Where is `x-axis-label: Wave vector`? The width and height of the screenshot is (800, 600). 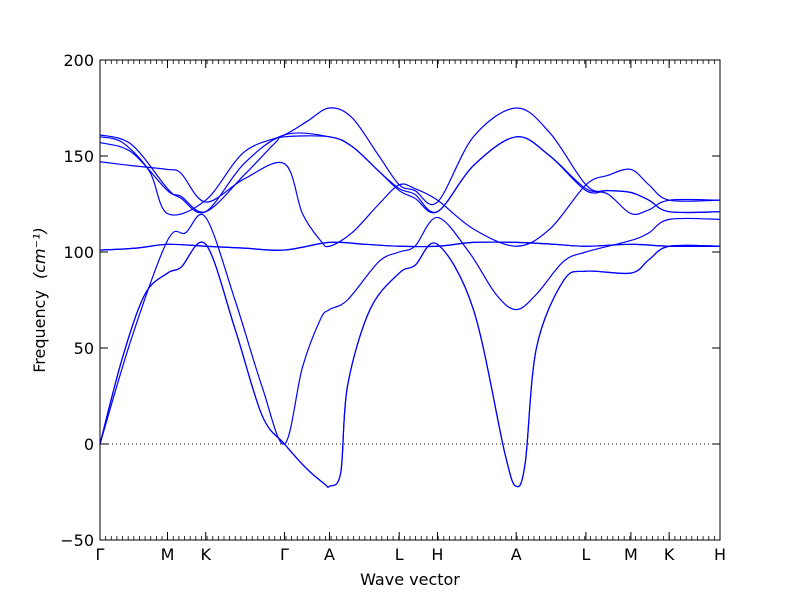
x-axis-label: Wave vector is located at coordinates (410, 579).